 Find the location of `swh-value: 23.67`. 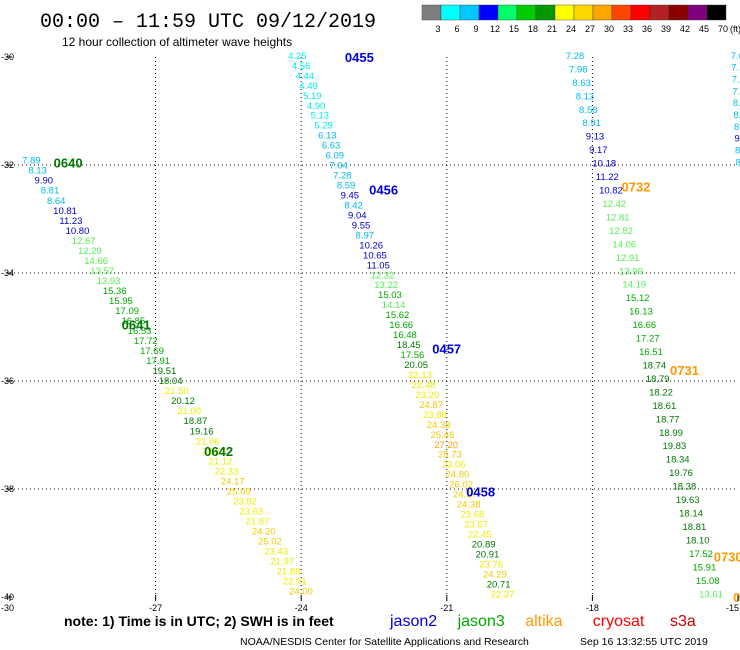

swh-value: 23.67 is located at coordinates (214, 451).